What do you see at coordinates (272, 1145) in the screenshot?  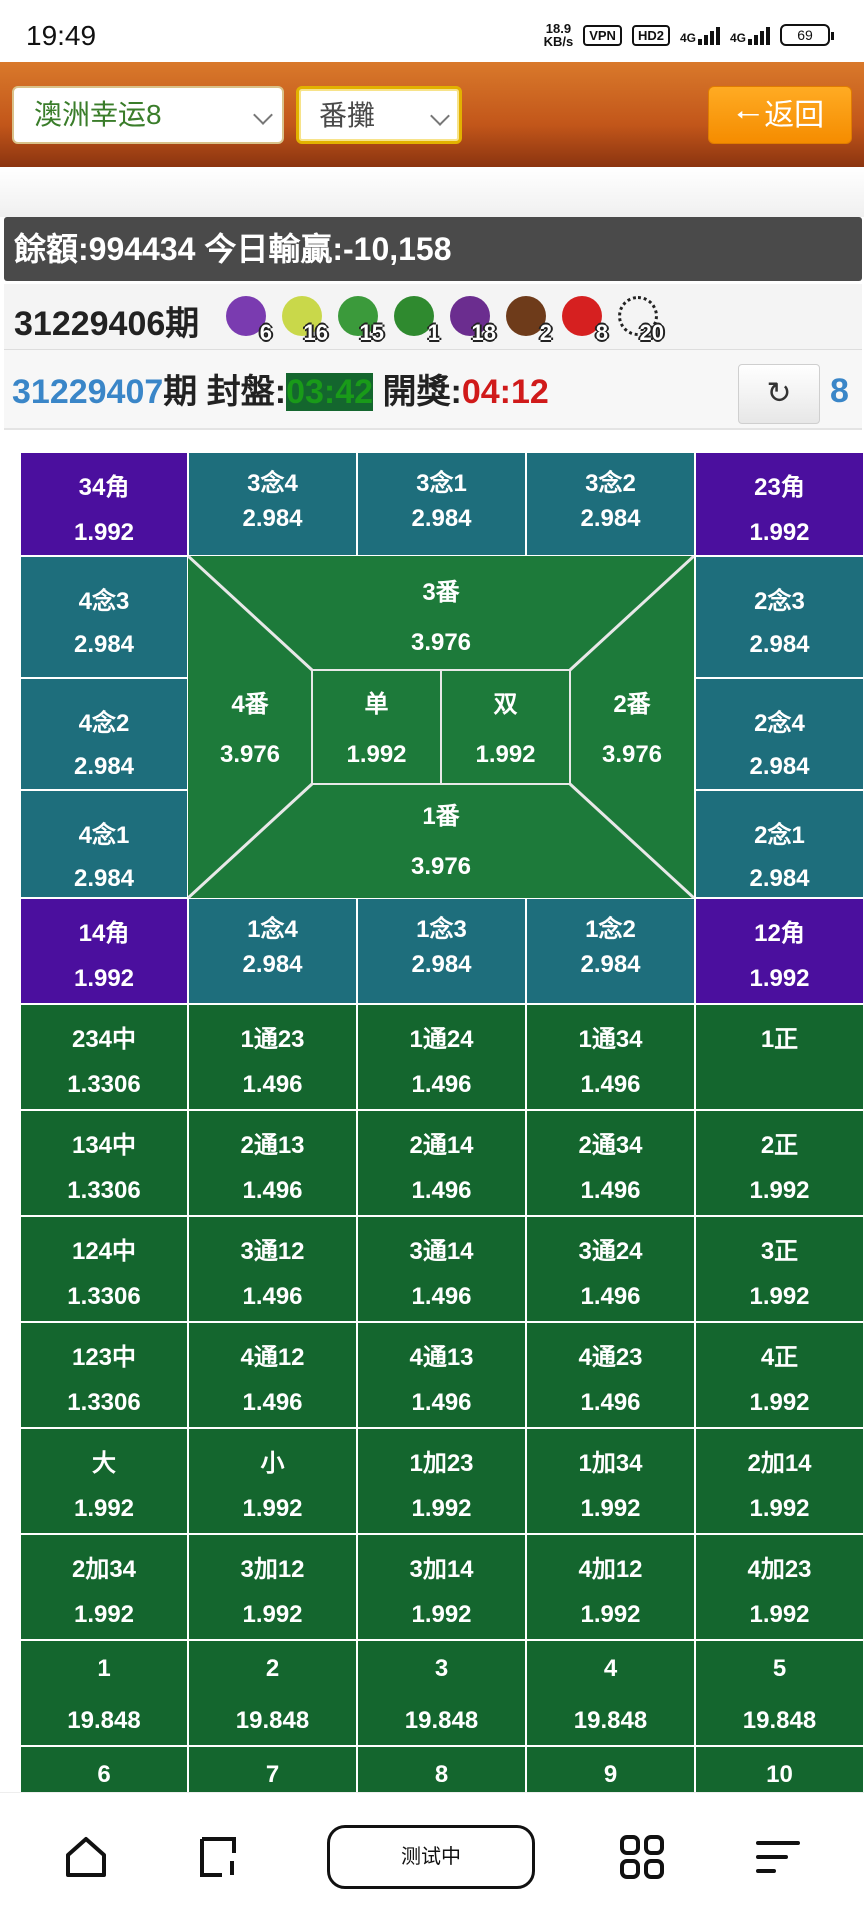 I see `bet-name: 2通13` at bounding box center [272, 1145].